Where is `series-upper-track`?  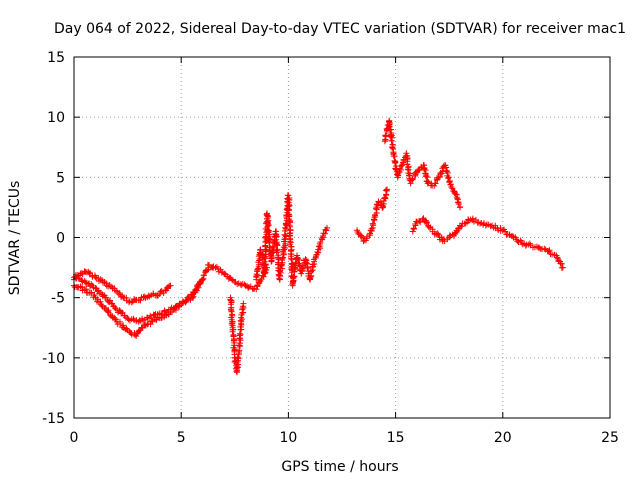
series-upper-track is located at coordinates (122, 287).